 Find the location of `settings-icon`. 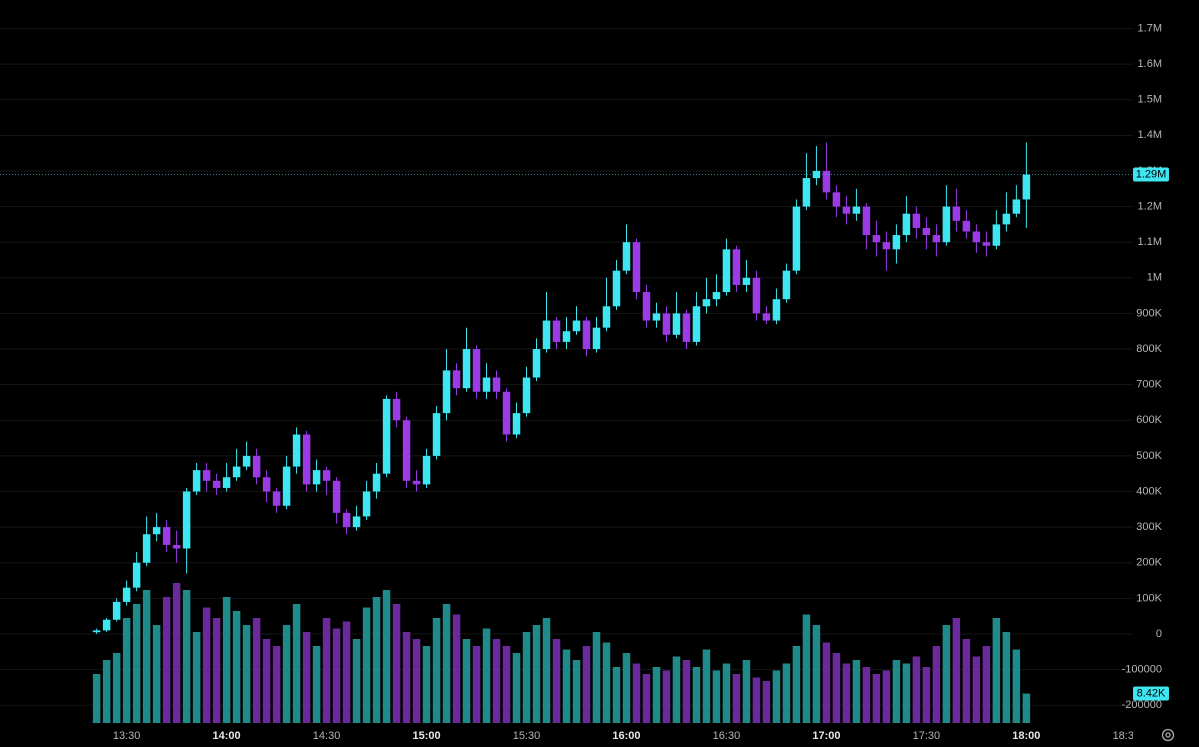

settings-icon is located at coordinates (1168, 735).